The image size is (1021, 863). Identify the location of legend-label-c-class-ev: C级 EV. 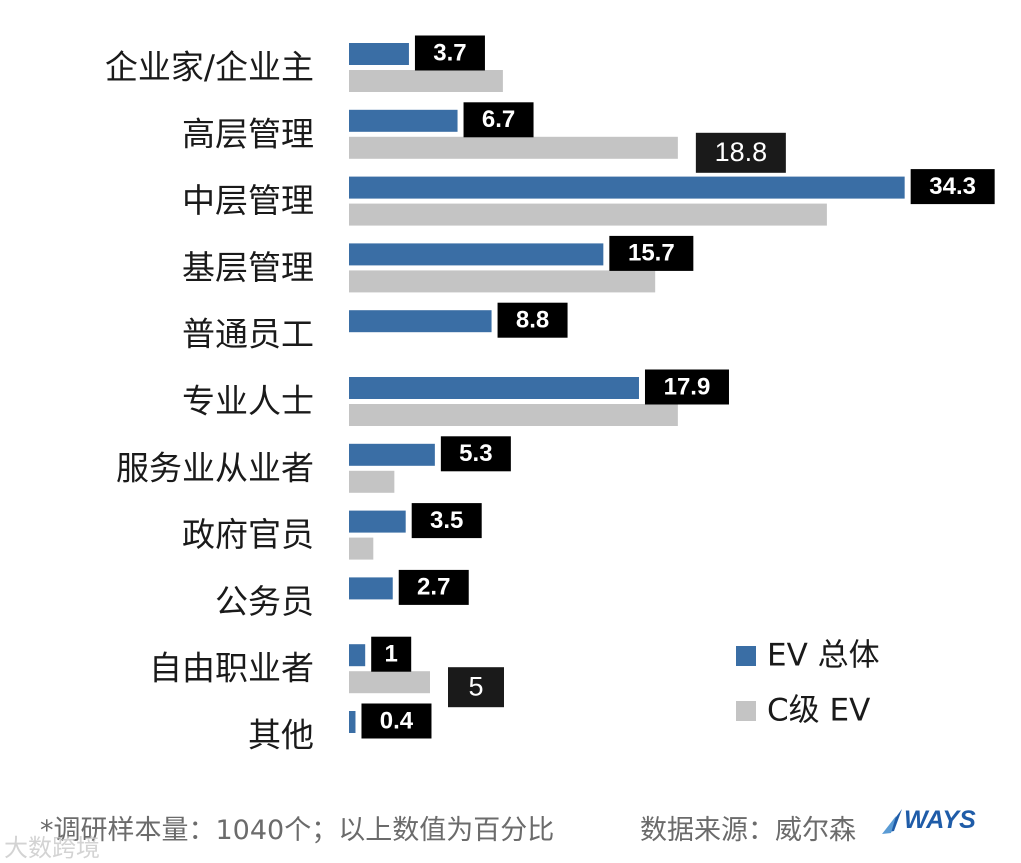
(818, 711).